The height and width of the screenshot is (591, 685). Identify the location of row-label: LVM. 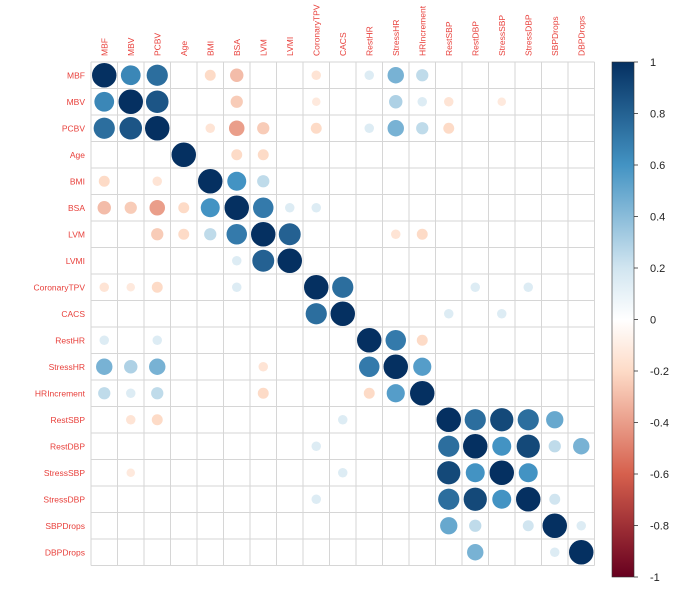
(76, 234).